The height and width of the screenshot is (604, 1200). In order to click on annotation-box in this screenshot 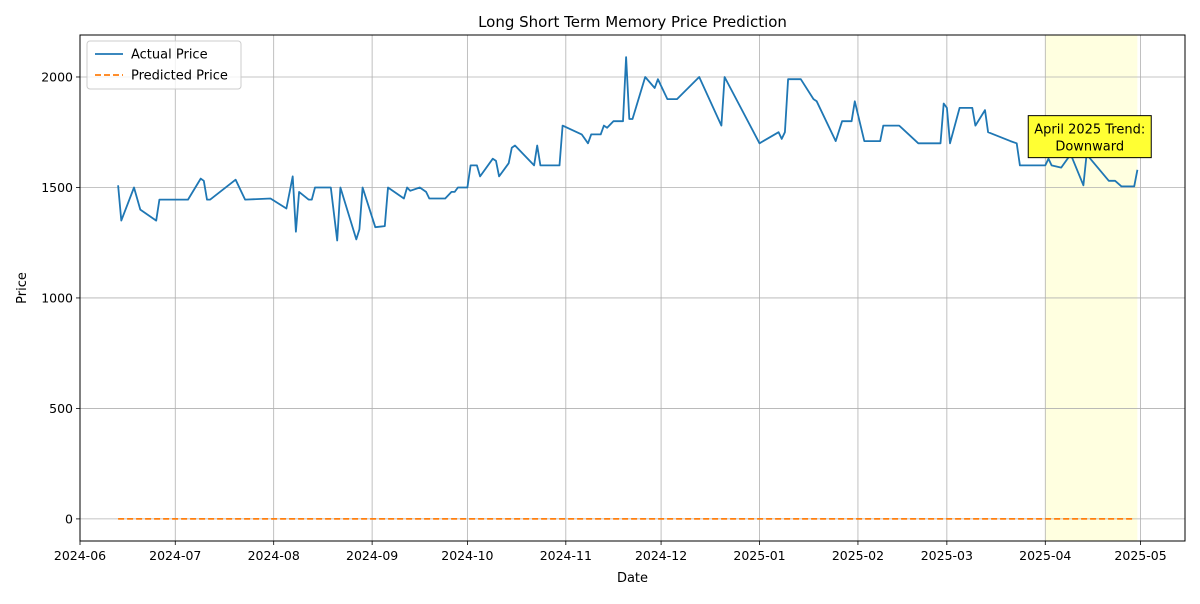, I will do `click(1089, 137)`.